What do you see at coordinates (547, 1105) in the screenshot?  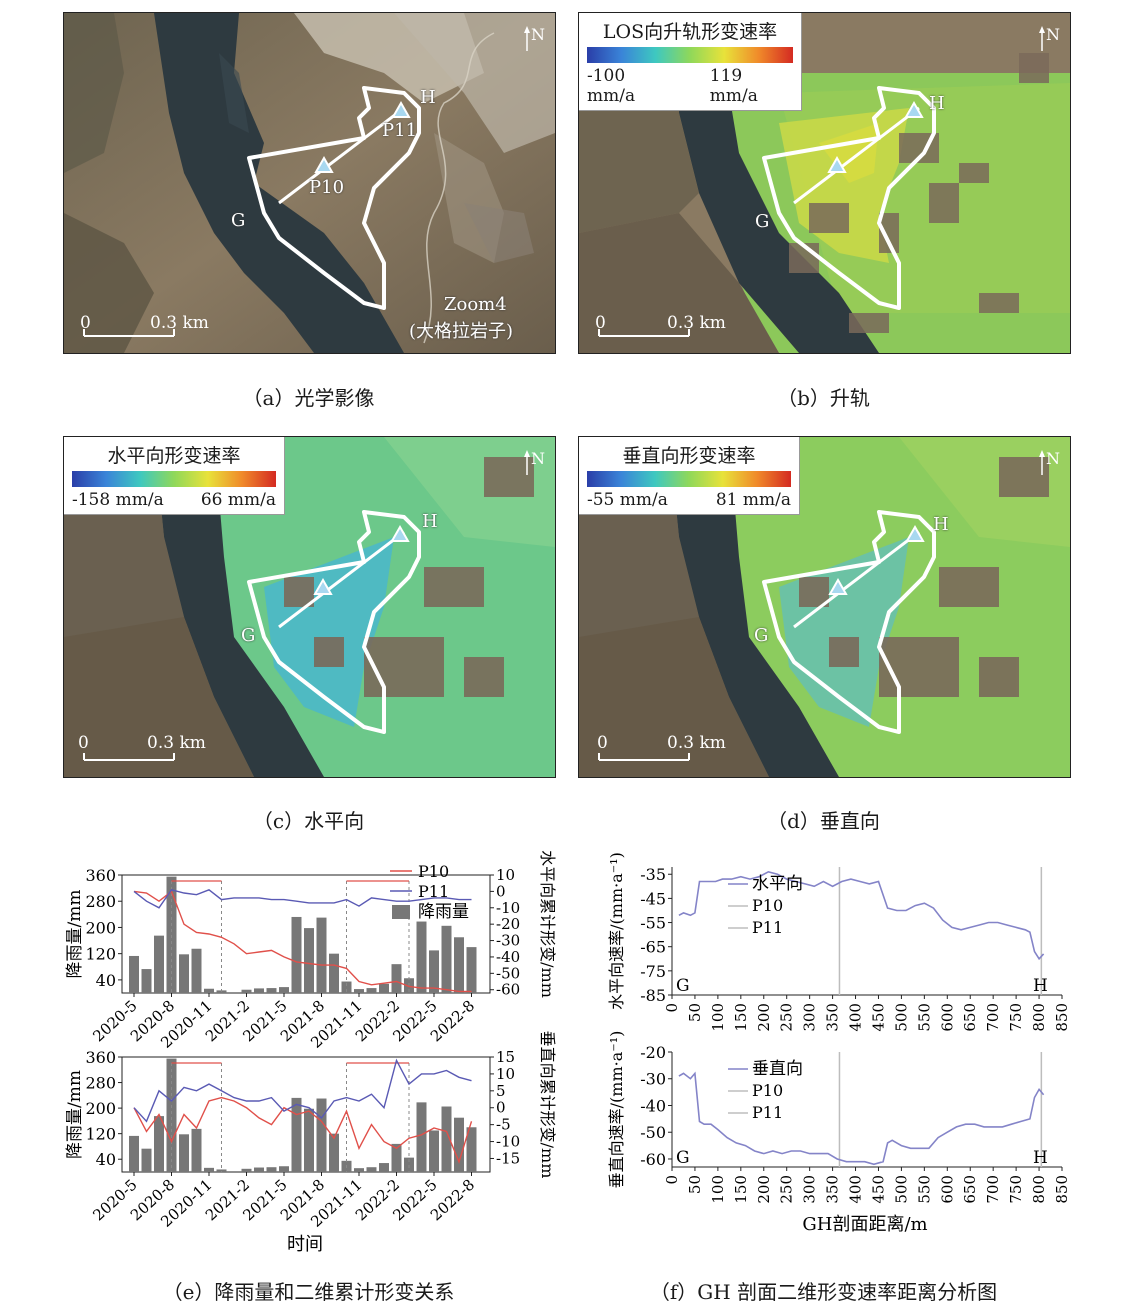 I see `y2-axis-title: 垂直向累计形变/mm` at bounding box center [547, 1105].